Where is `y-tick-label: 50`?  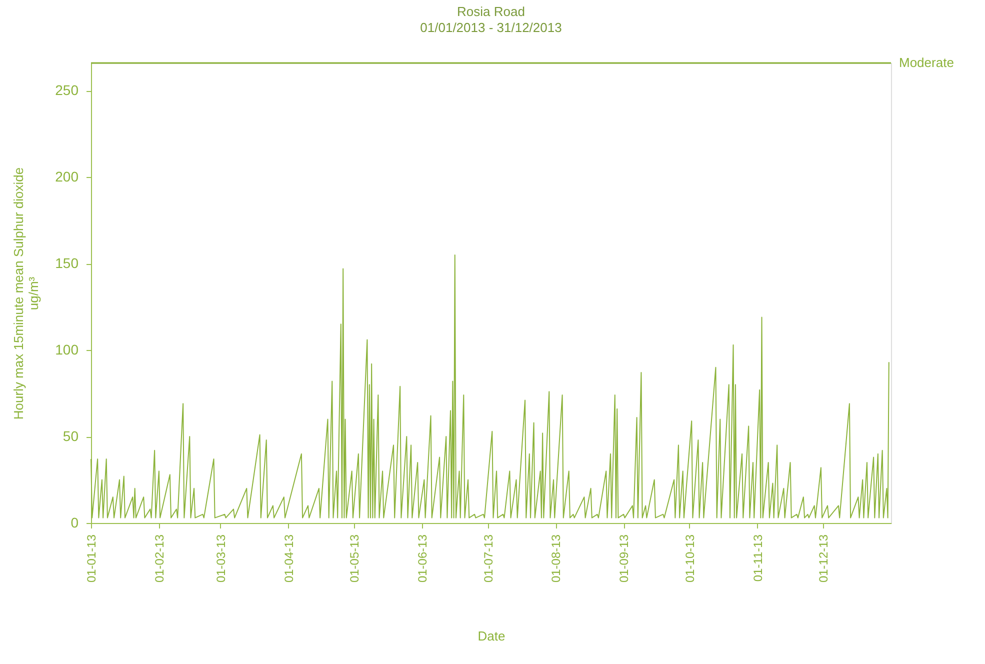
y-tick-label: 50 is located at coordinates (70, 436).